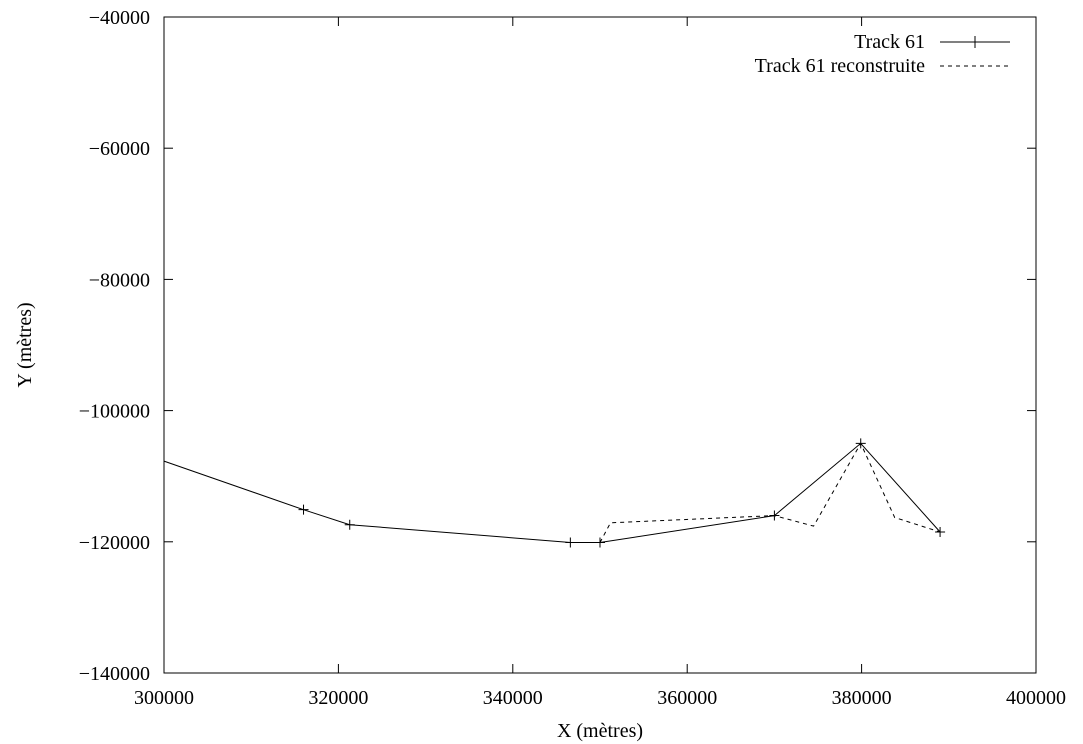 The width and height of the screenshot is (1083, 744). What do you see at coordinates (114, 543) in the screenshot?
I see `y-tick-label: −120000` at bounding box center [114, 543].